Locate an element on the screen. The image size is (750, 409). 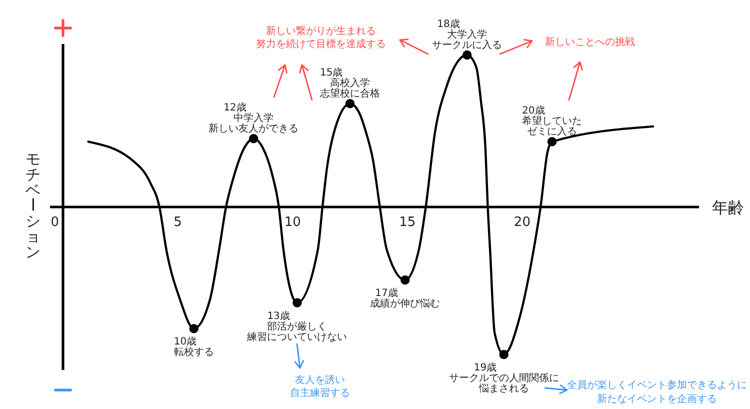
annotation: 12歳 is located at coordinates (235, 108).